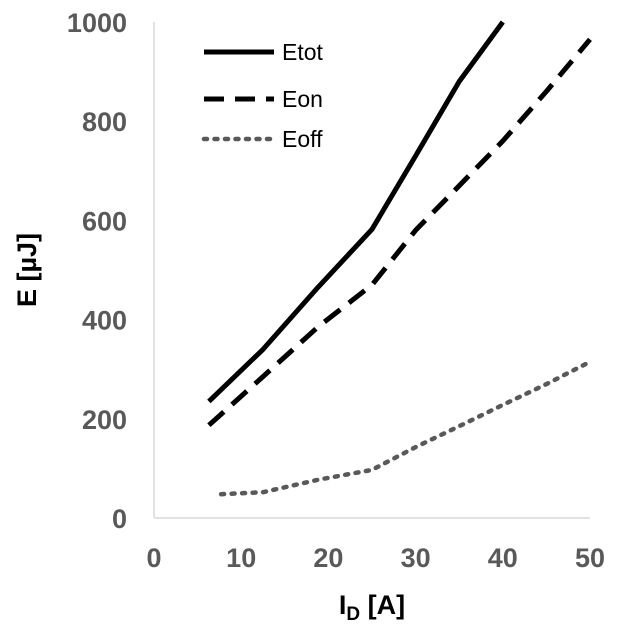 Image resolution: width=618 pixels, height=632 pixels. What do you see at coordinates (590, 558) in the screenshot?
I see `x-tick-label: 50` at bounding box center [590, 558].